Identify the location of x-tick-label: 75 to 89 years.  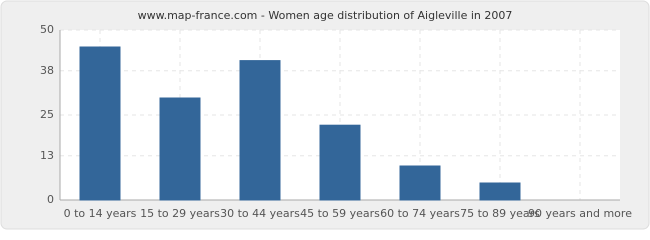
(500, 213).